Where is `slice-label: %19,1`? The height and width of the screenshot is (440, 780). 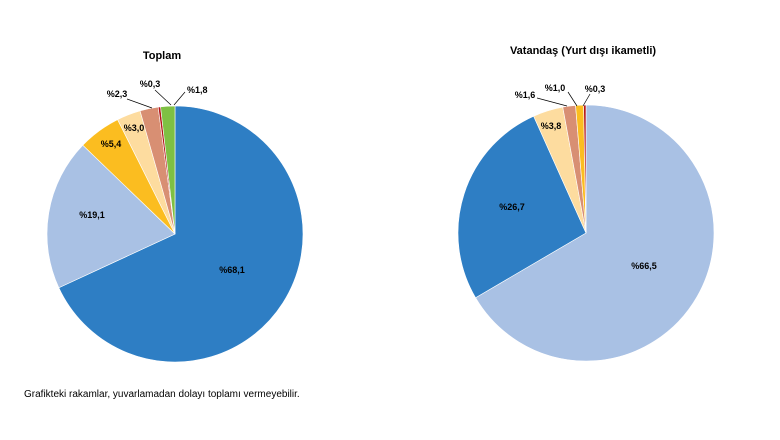
slice-label: %19,1 is located at coordinates (92, 215).